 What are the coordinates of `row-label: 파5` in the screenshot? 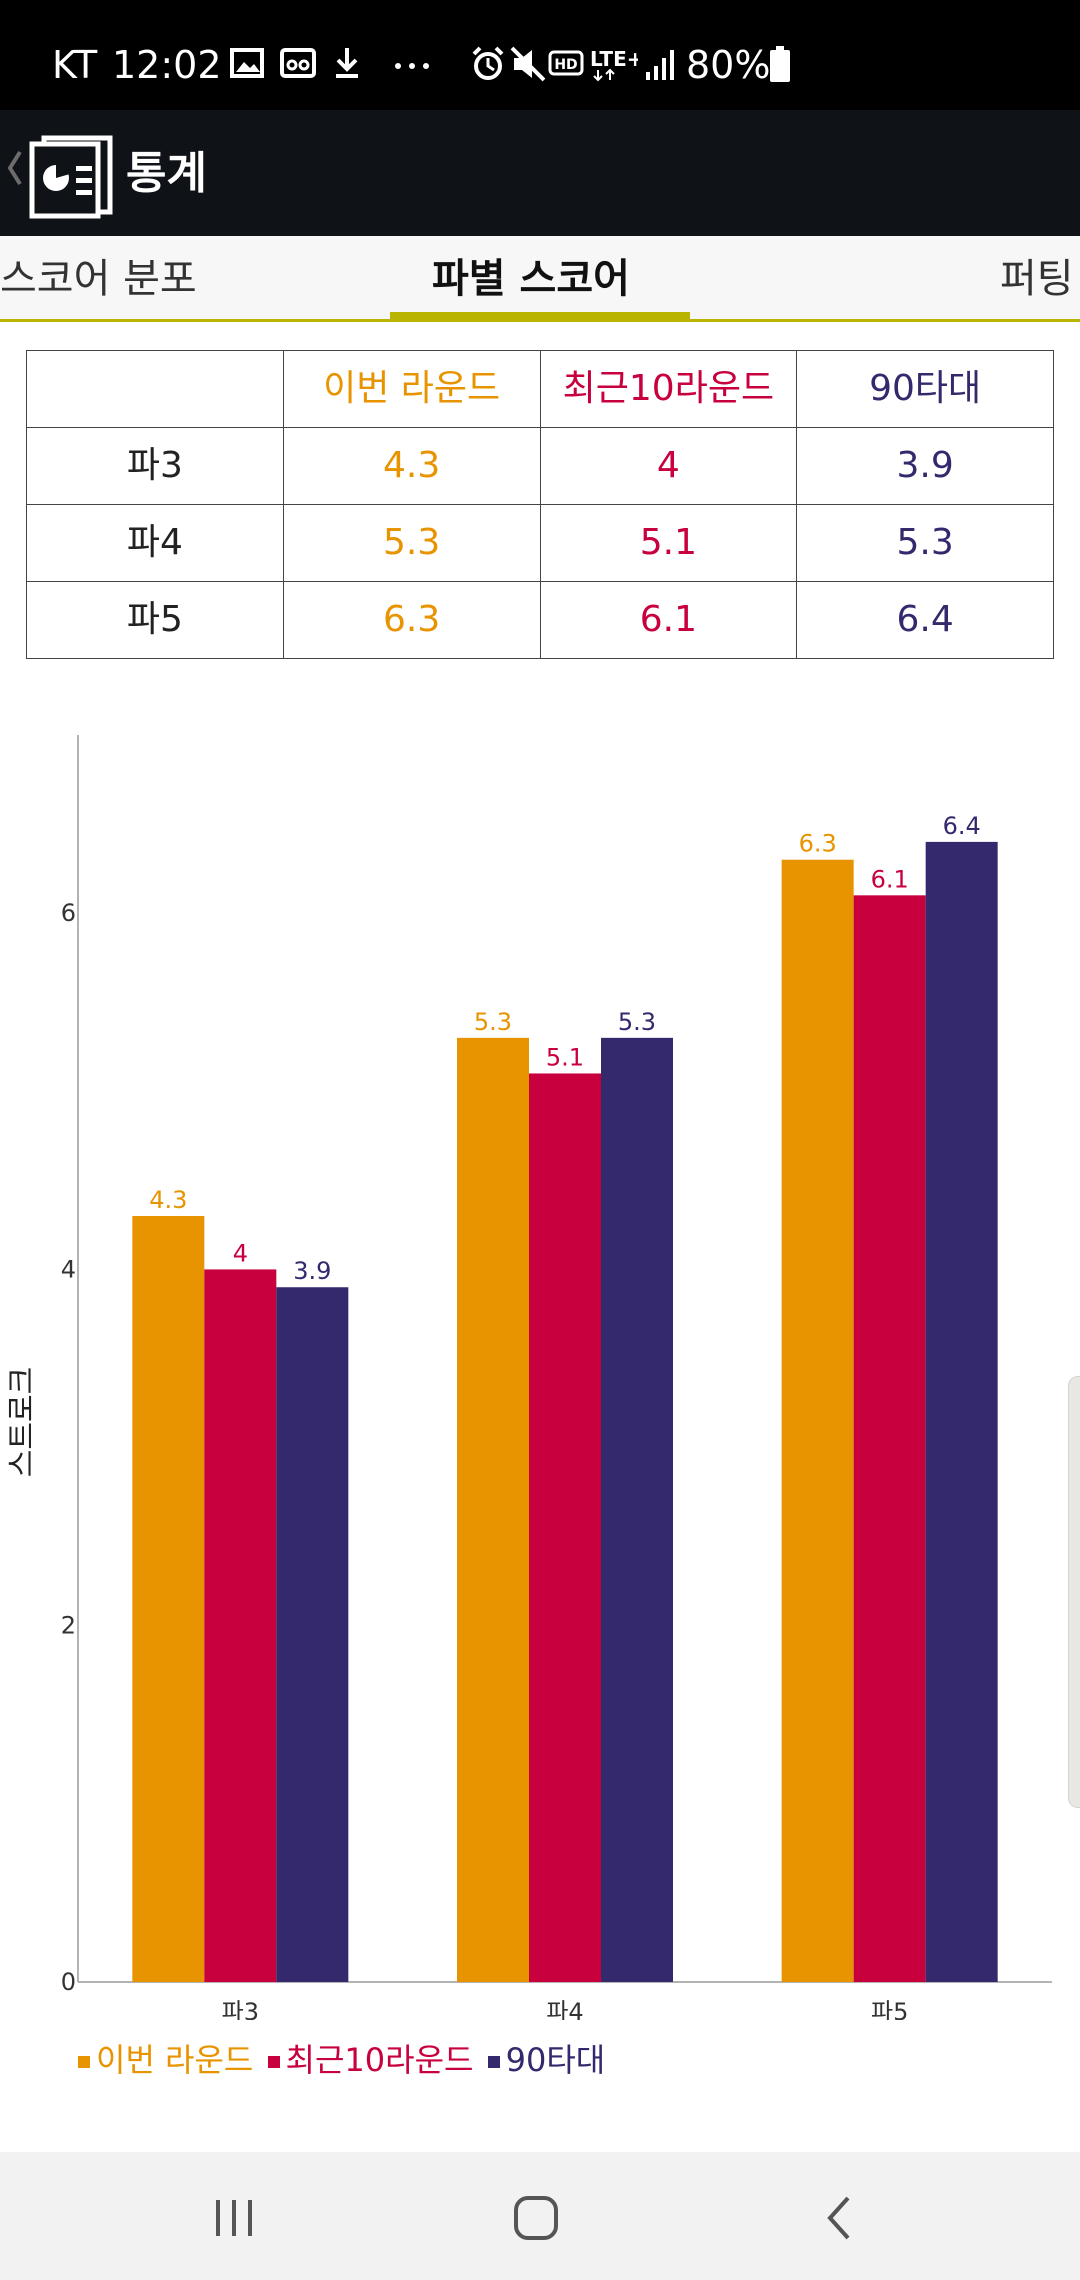 It's located at (155, 620).